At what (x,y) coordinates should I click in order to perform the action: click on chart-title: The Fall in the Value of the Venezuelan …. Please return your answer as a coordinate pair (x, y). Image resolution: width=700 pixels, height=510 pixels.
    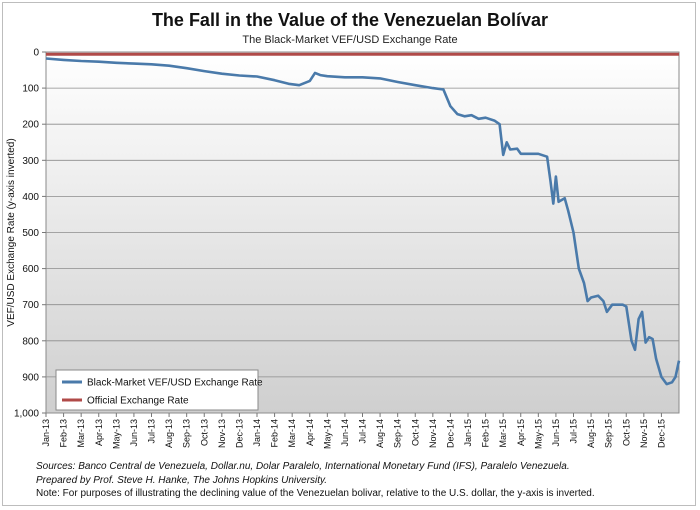
    Looking at the image, I should click on (350, 20).